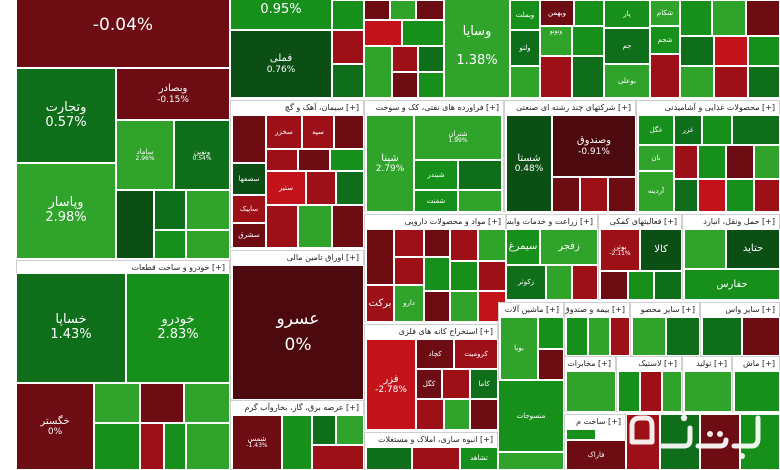 This screenshot has width=780, height=470. Describe the element at coordinates (525, 15) in the screenshot. I see `treemap-tile: وبملت` at that location.